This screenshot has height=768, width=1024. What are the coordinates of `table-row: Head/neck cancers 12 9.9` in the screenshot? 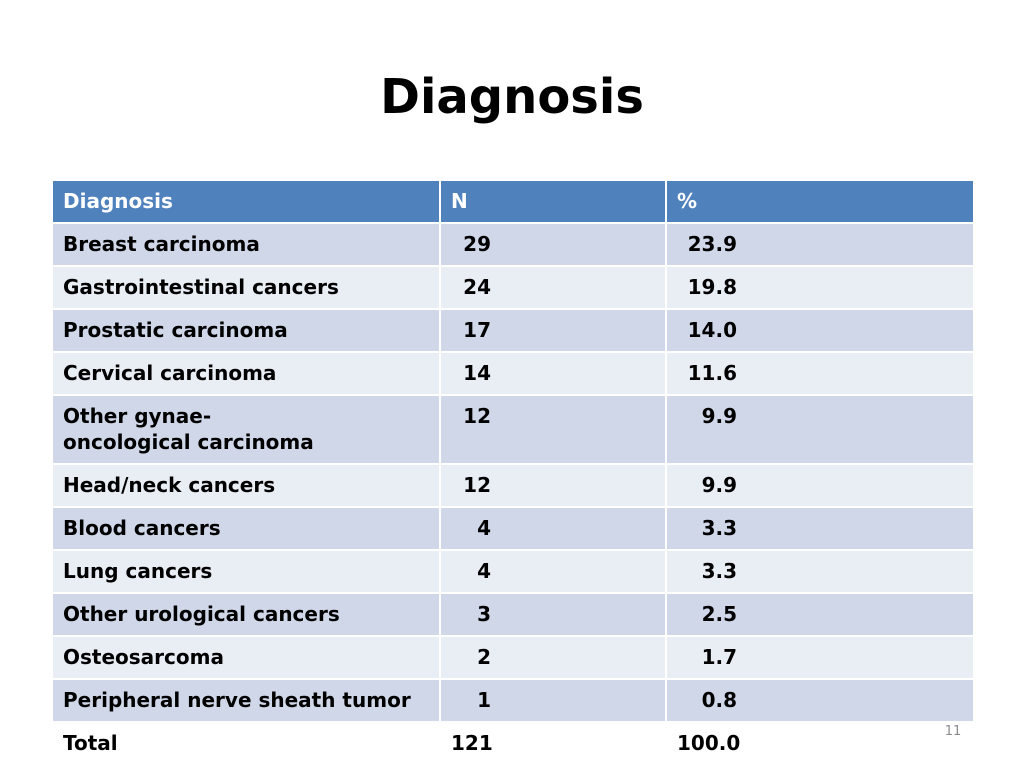 It's located at (513, 485).